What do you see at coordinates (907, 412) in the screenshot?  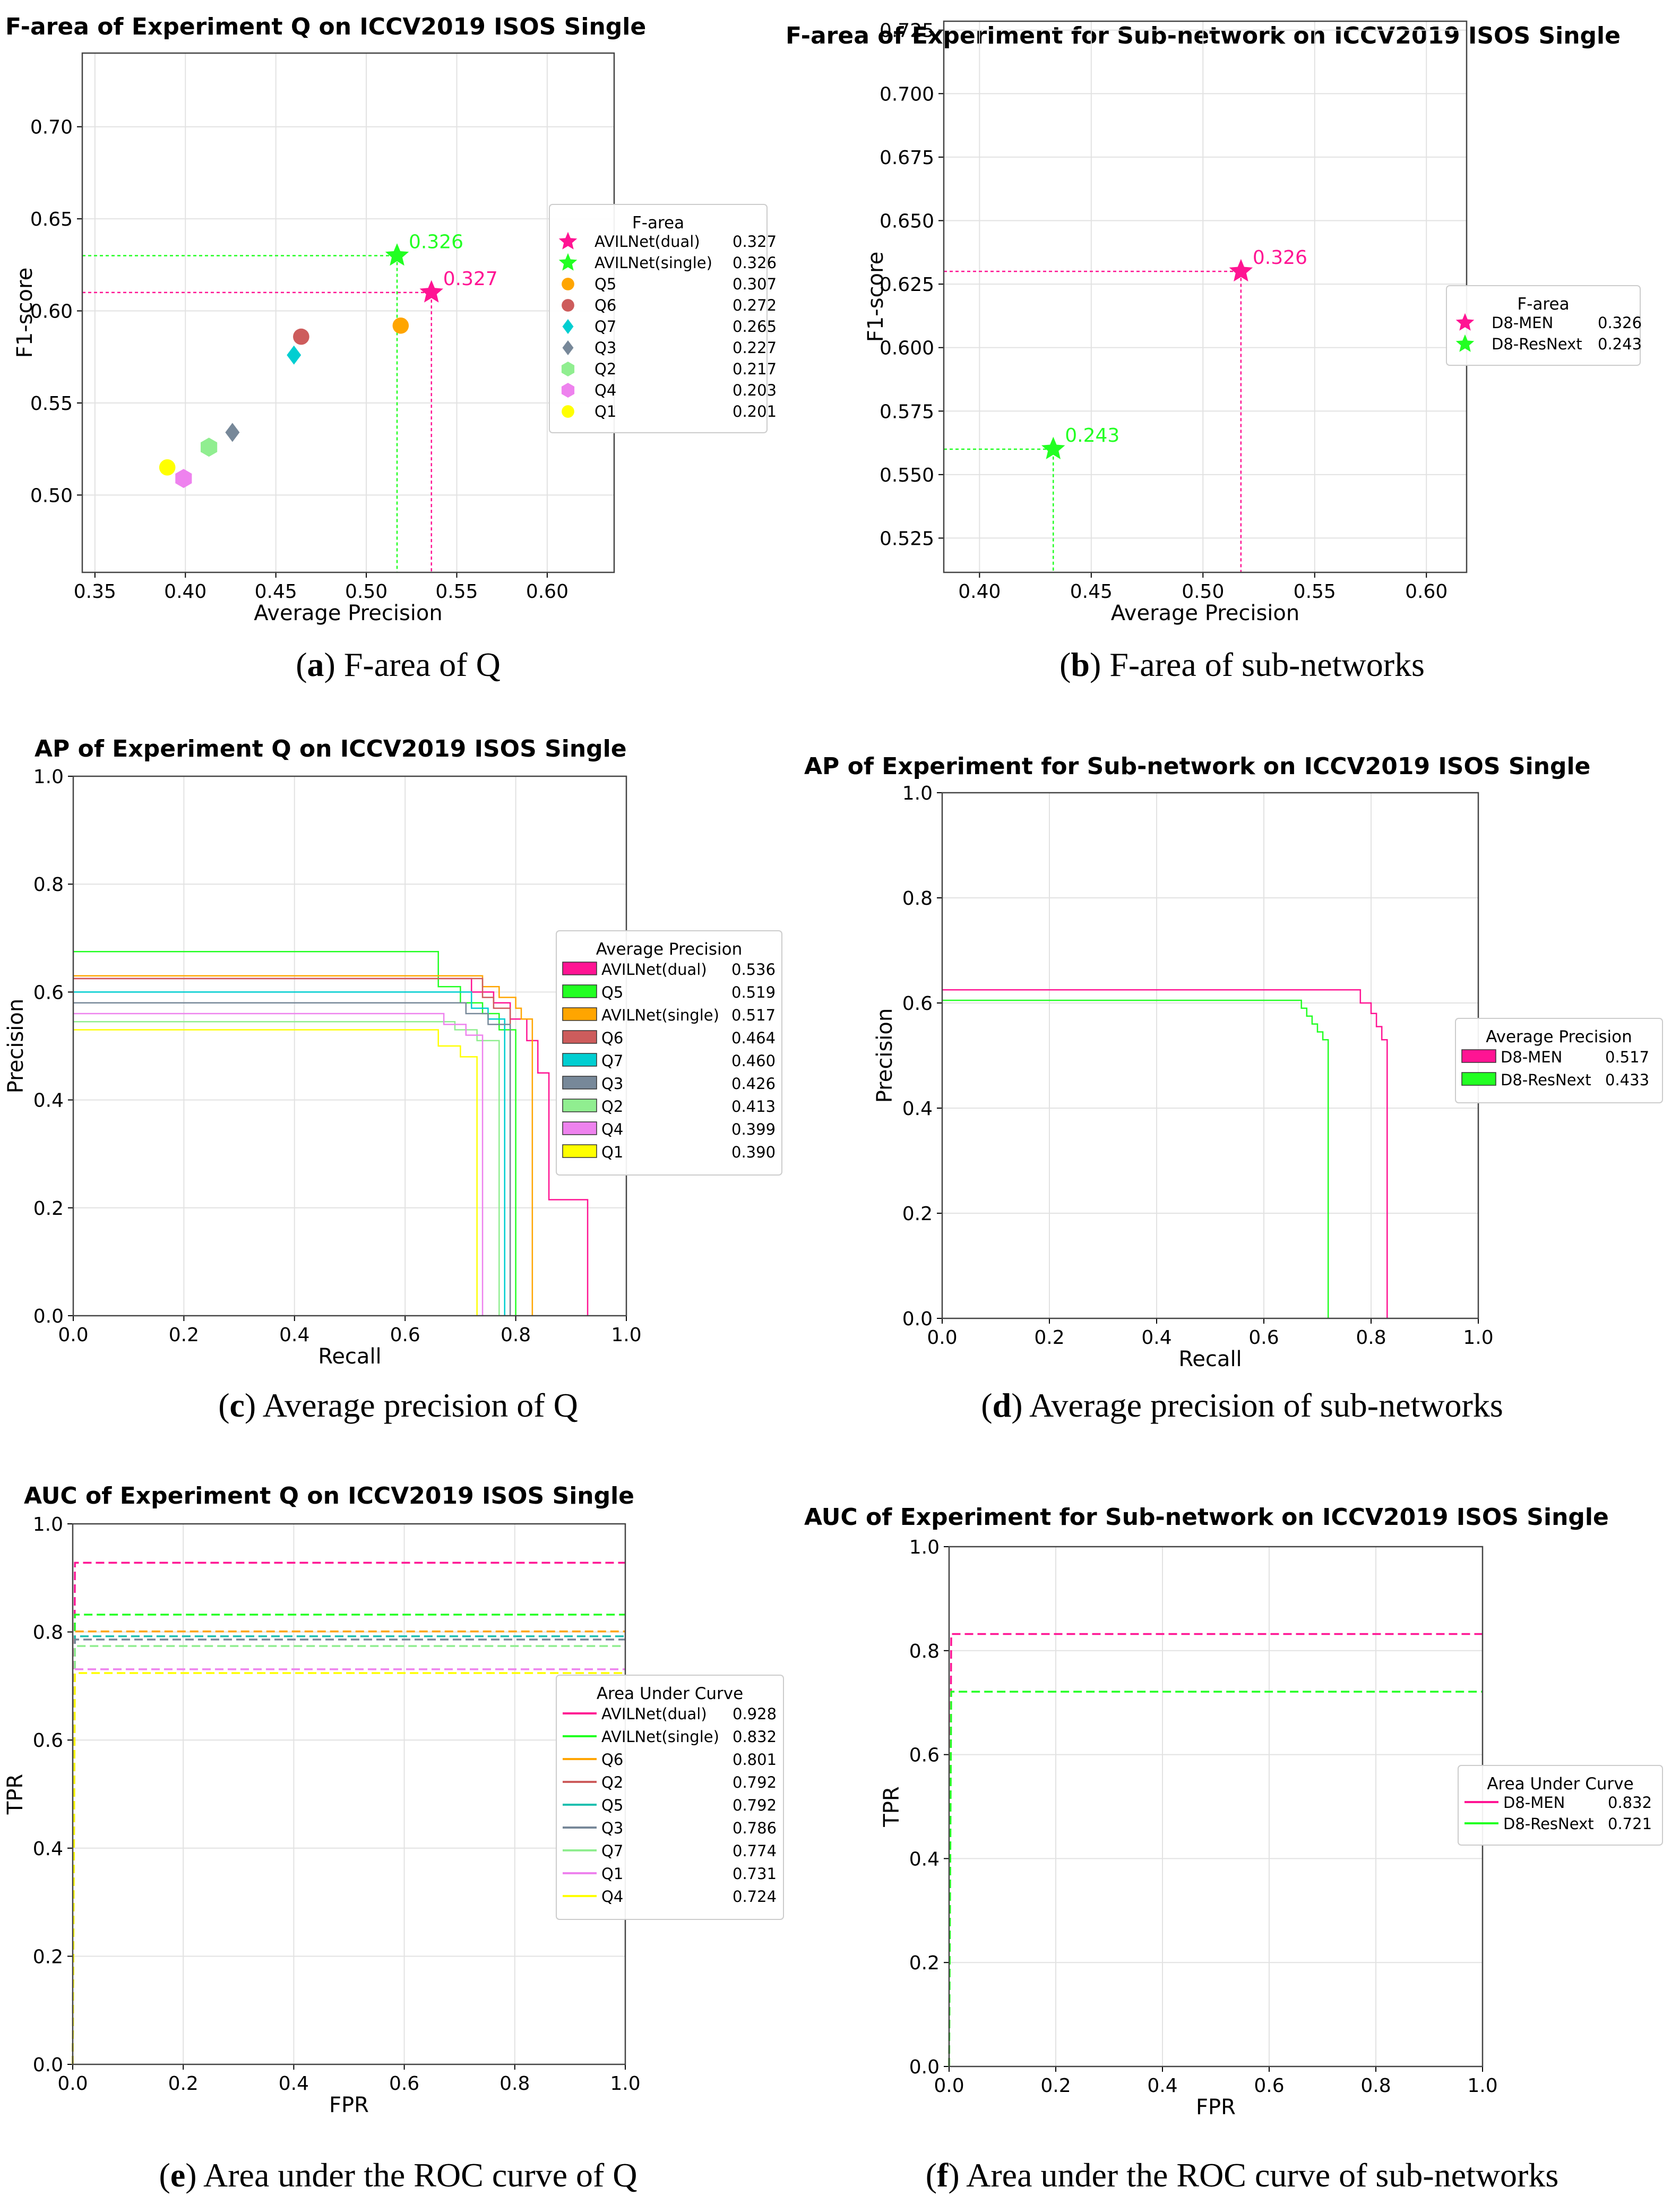 I see `y-tick-label: 0.575` at bounding box center [907, 412].